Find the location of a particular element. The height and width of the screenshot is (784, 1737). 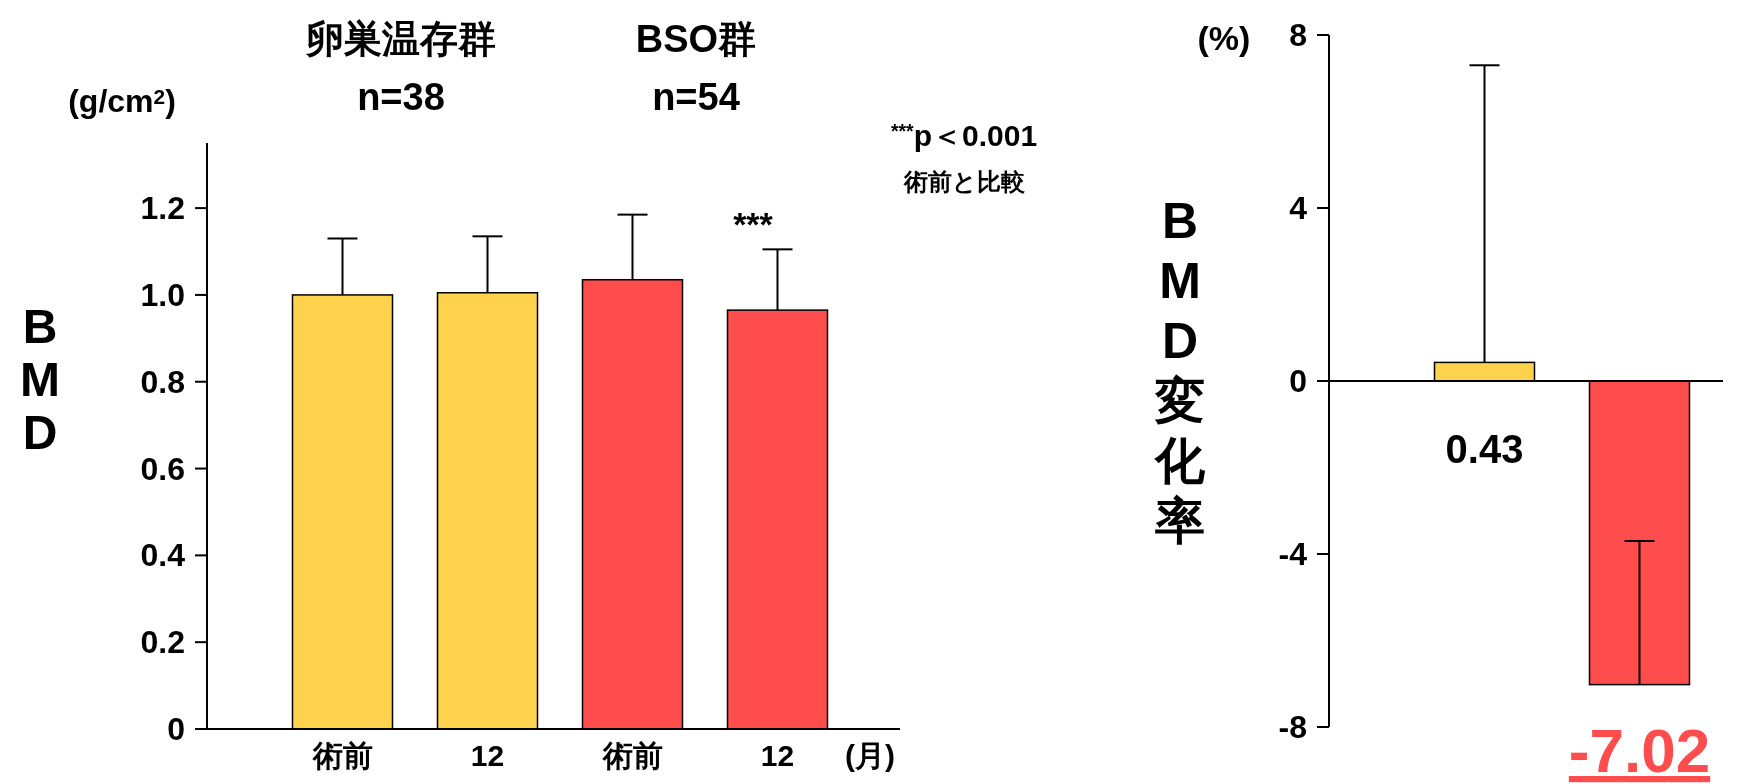

annotation: $^{***}$p＜0.001 is located at coordinates (964, 135).